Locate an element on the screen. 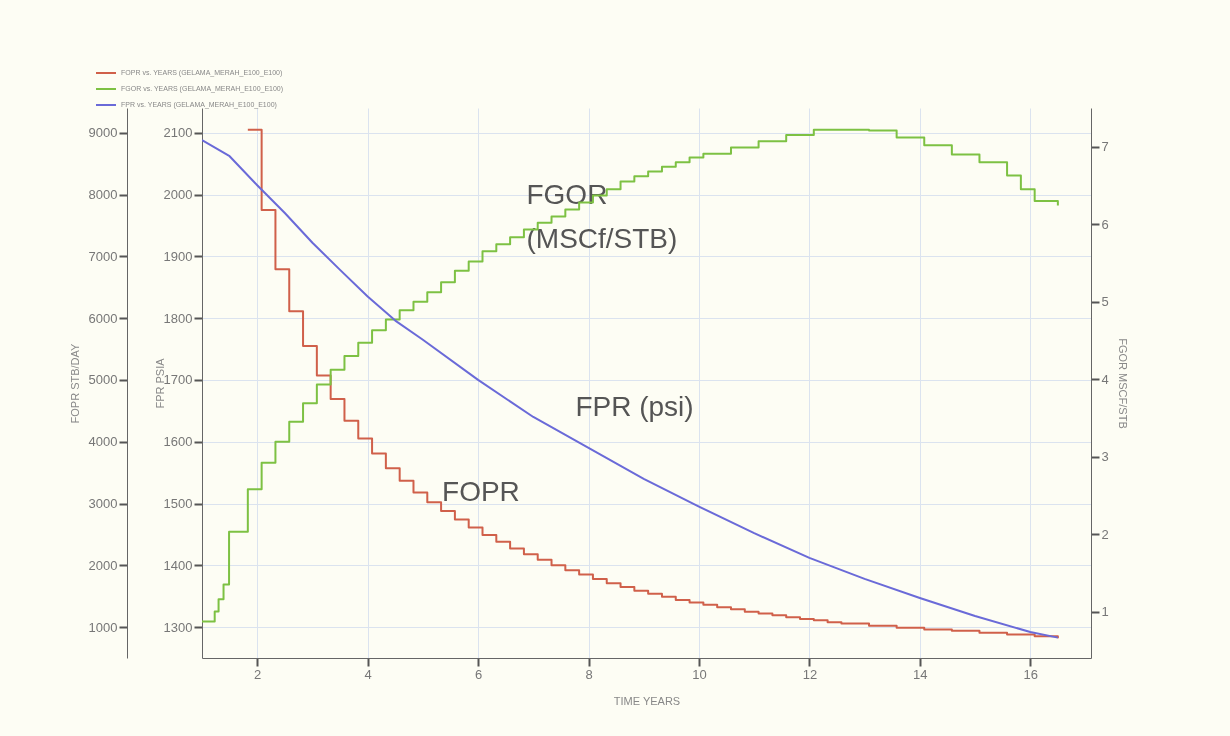 Image resolution: width=1230 pixels, height=736 pixels. y3-tick-label: 2100 is located at coordinates (178, 133).